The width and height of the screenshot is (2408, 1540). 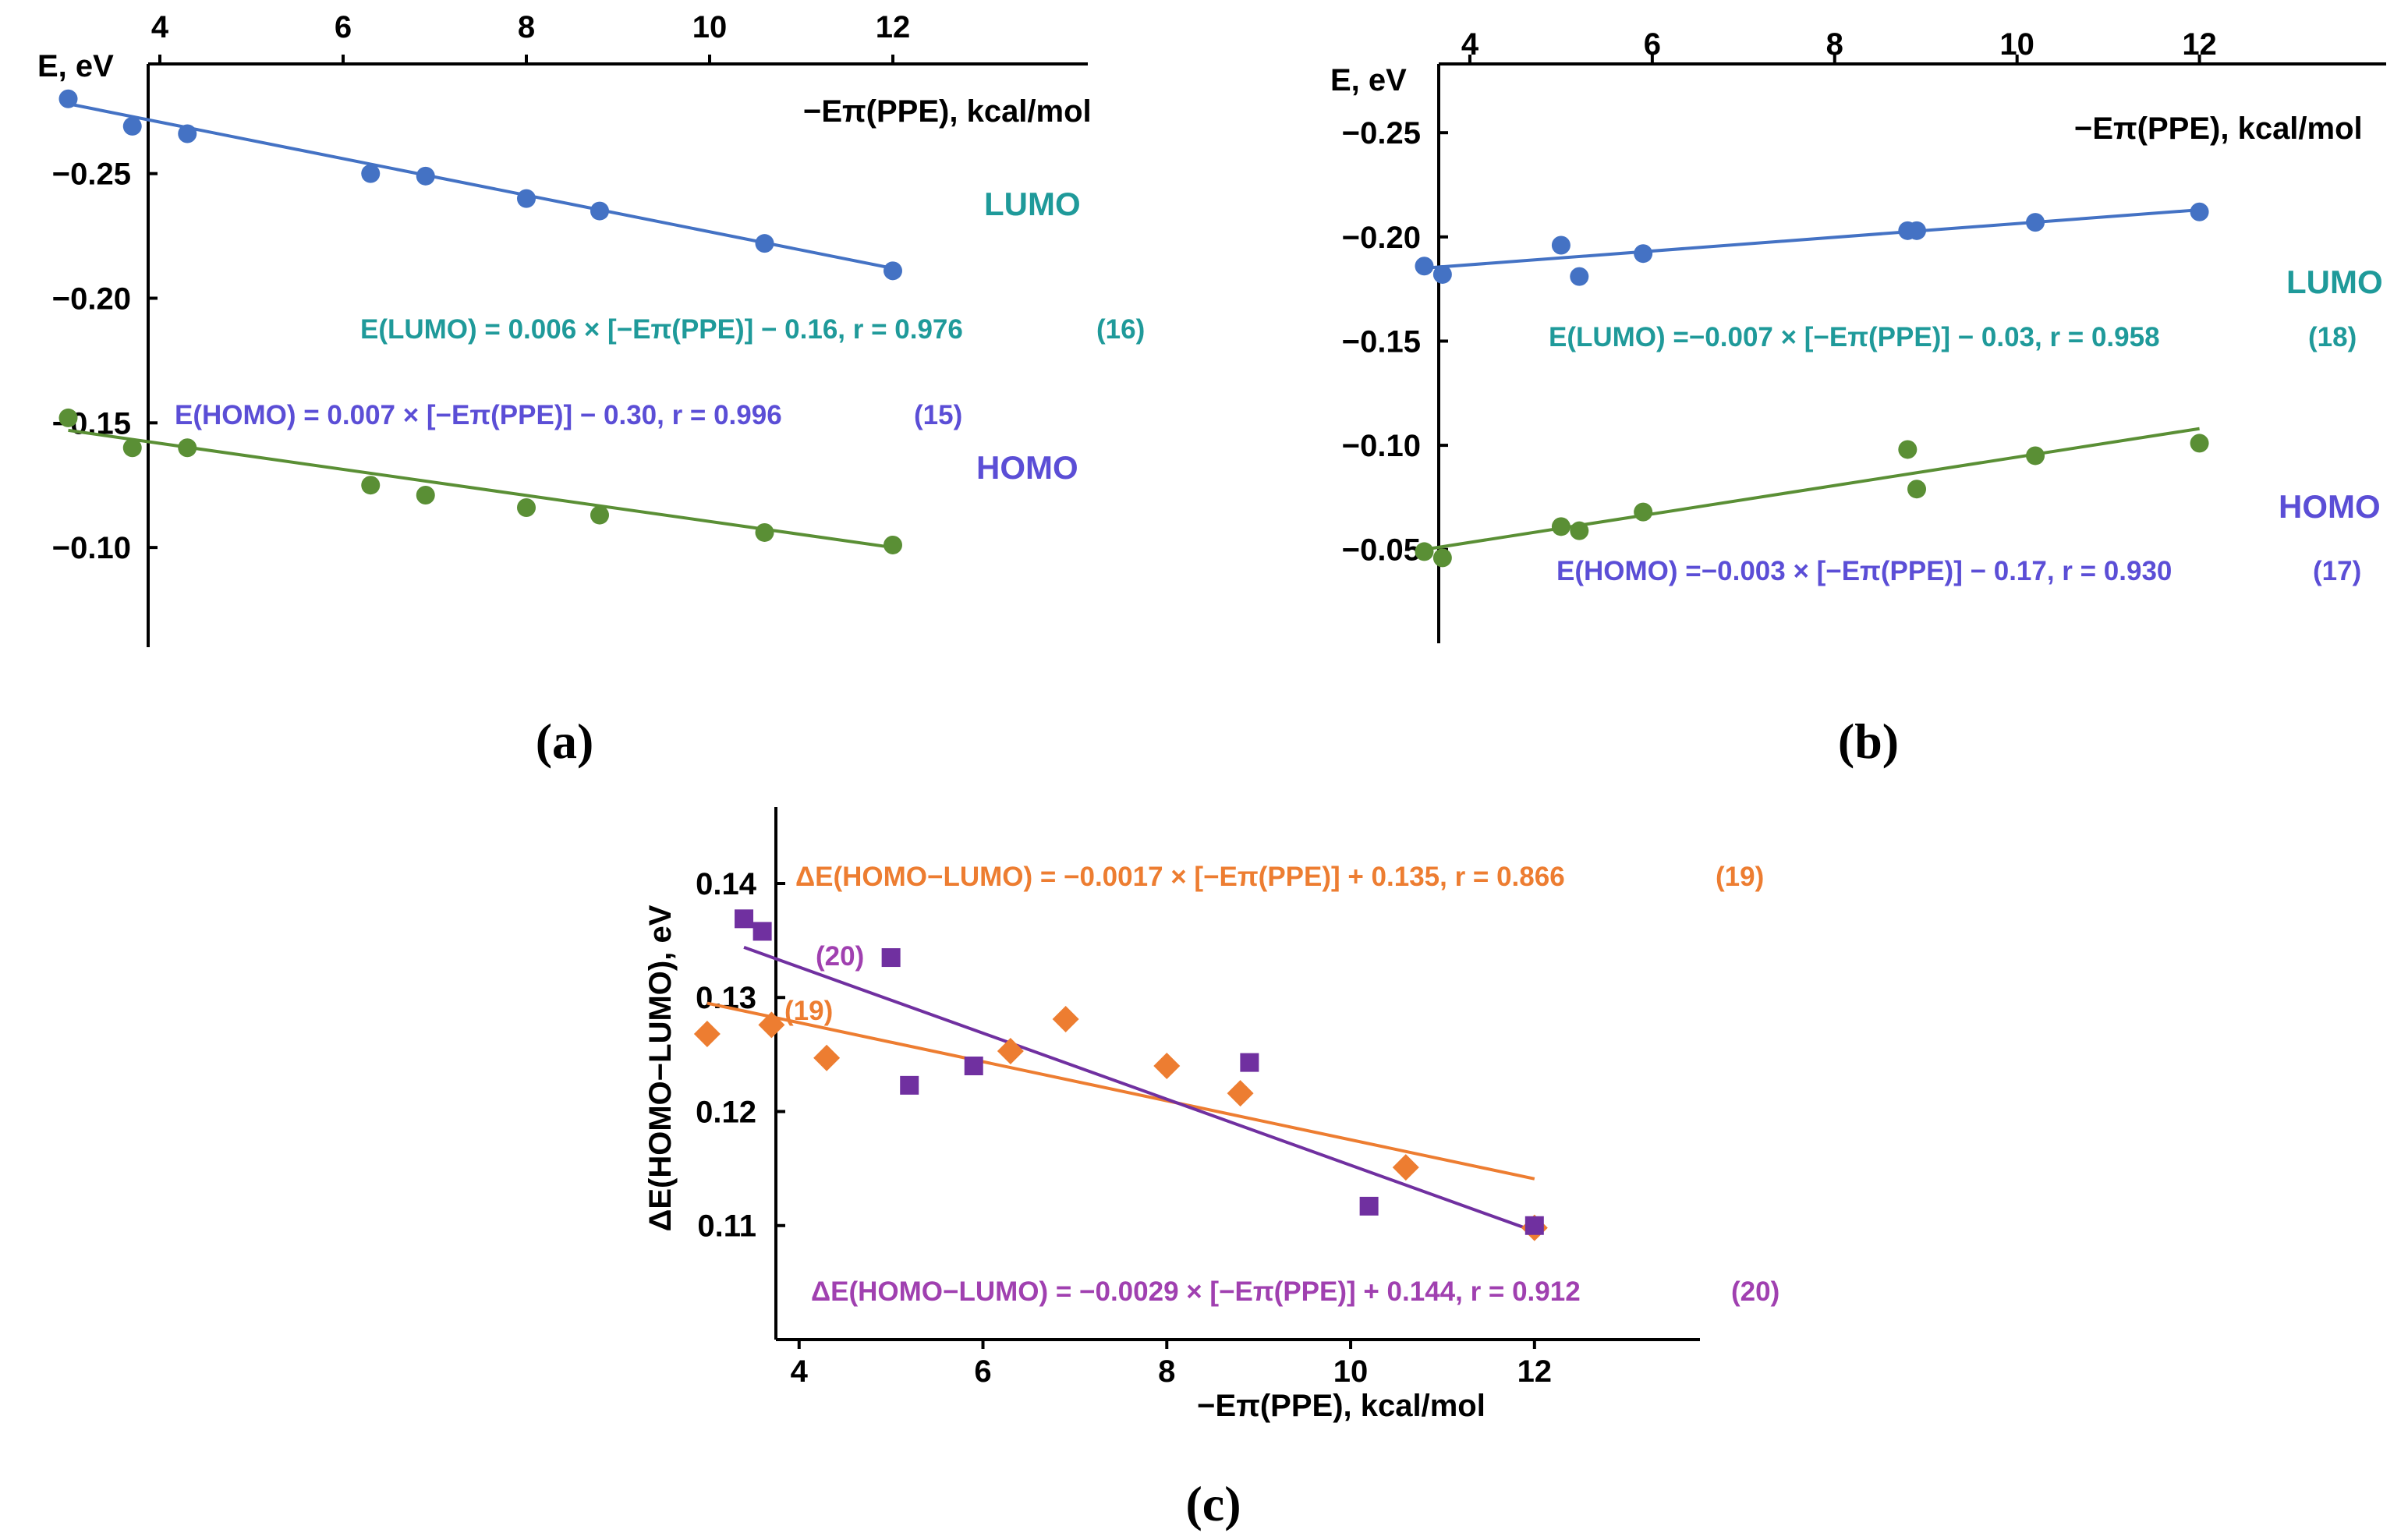 What do you see at coordinates (840, 956) in the screenshot?
I see `chart-c-purple-series-tag: (20)` at bounding box center [840, 956].